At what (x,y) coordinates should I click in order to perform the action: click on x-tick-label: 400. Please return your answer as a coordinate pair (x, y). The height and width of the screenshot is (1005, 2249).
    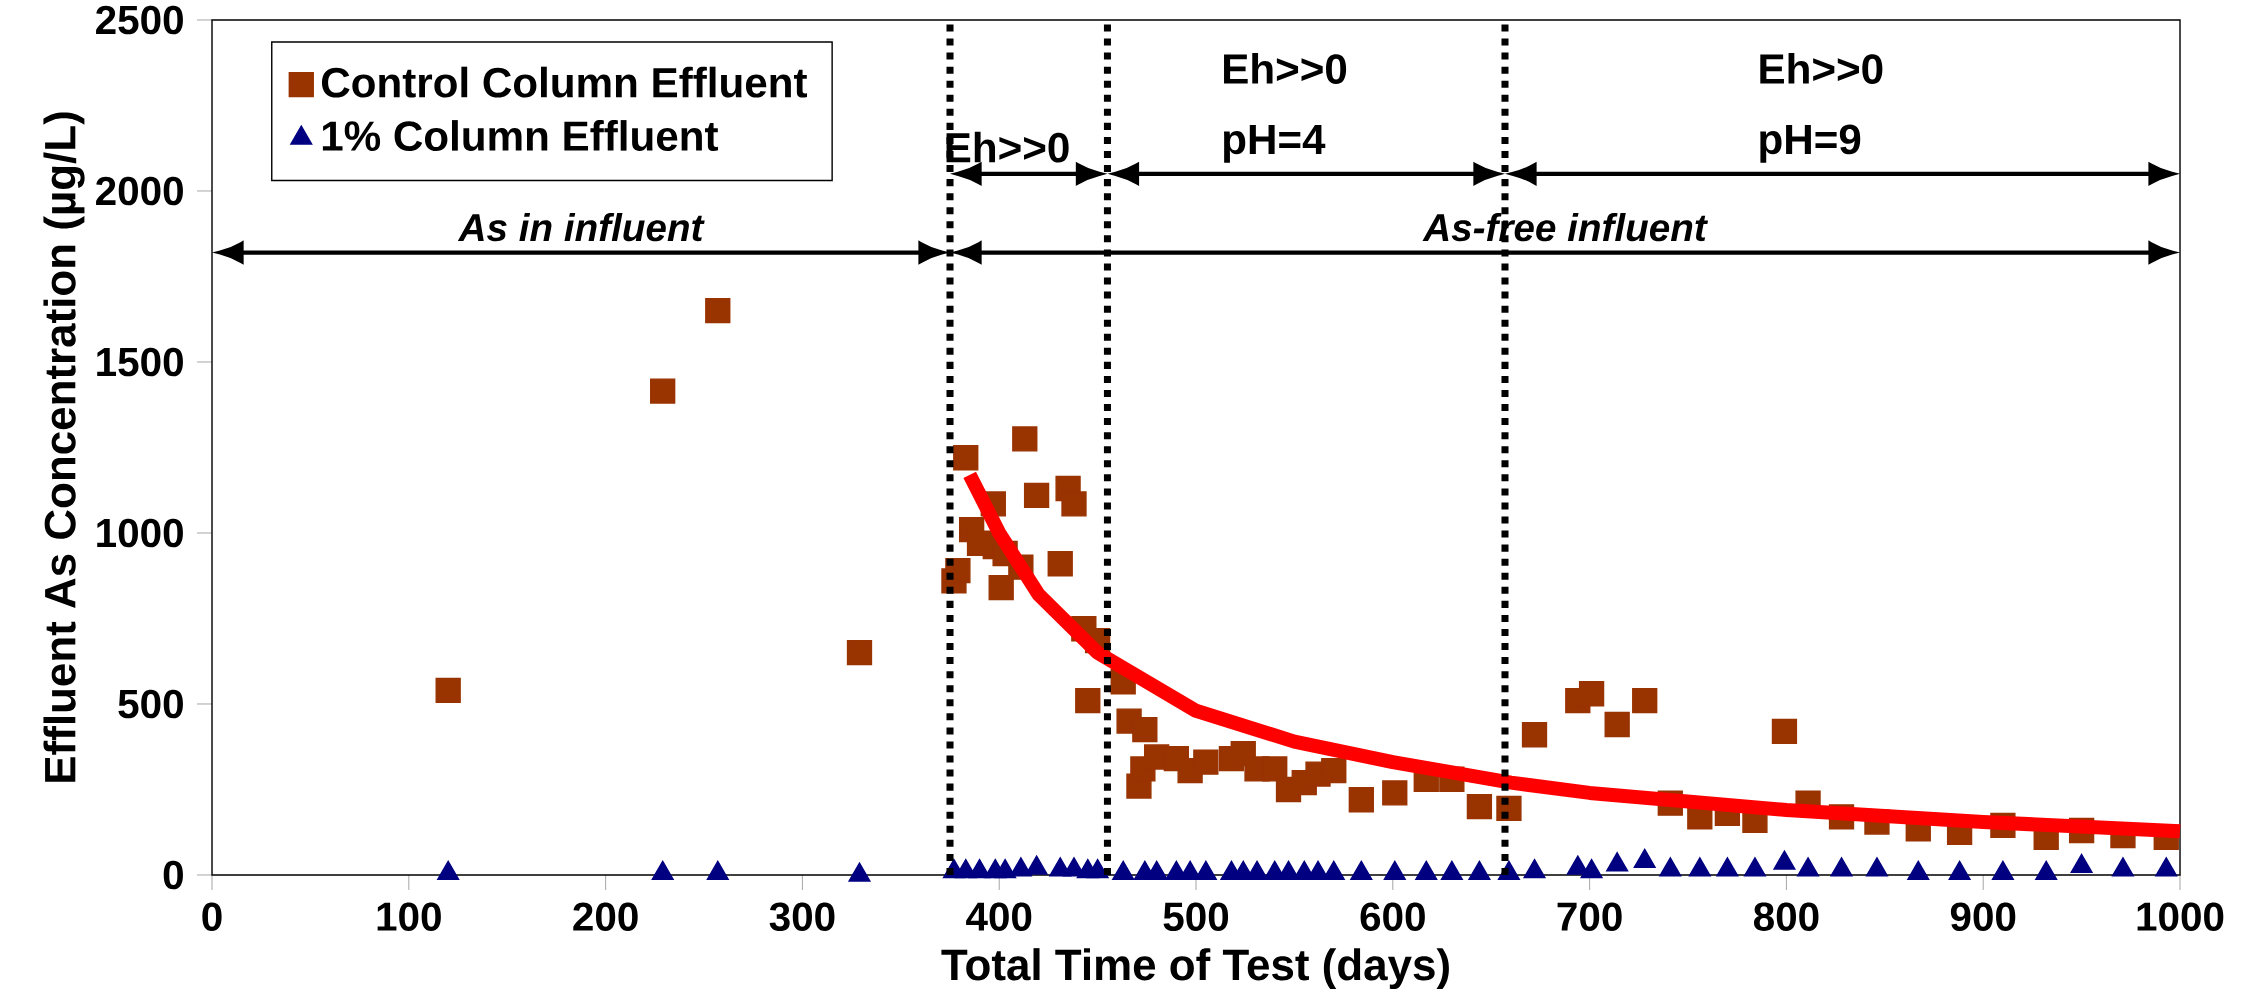
    Looking at the image, I should click on (999, 917).